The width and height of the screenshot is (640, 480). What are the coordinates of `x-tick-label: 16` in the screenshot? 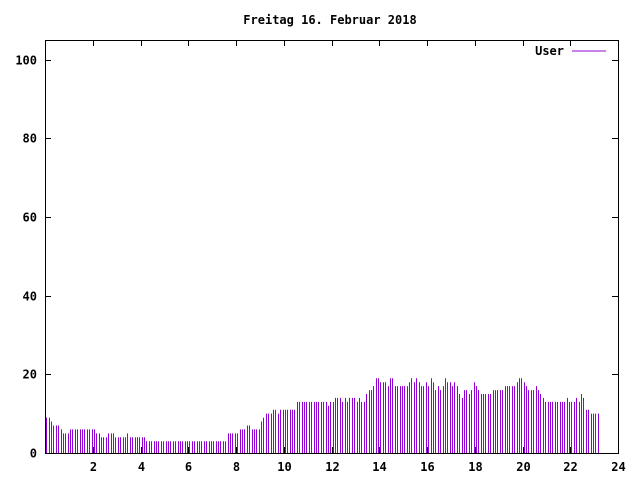 It's located at (427, 467).